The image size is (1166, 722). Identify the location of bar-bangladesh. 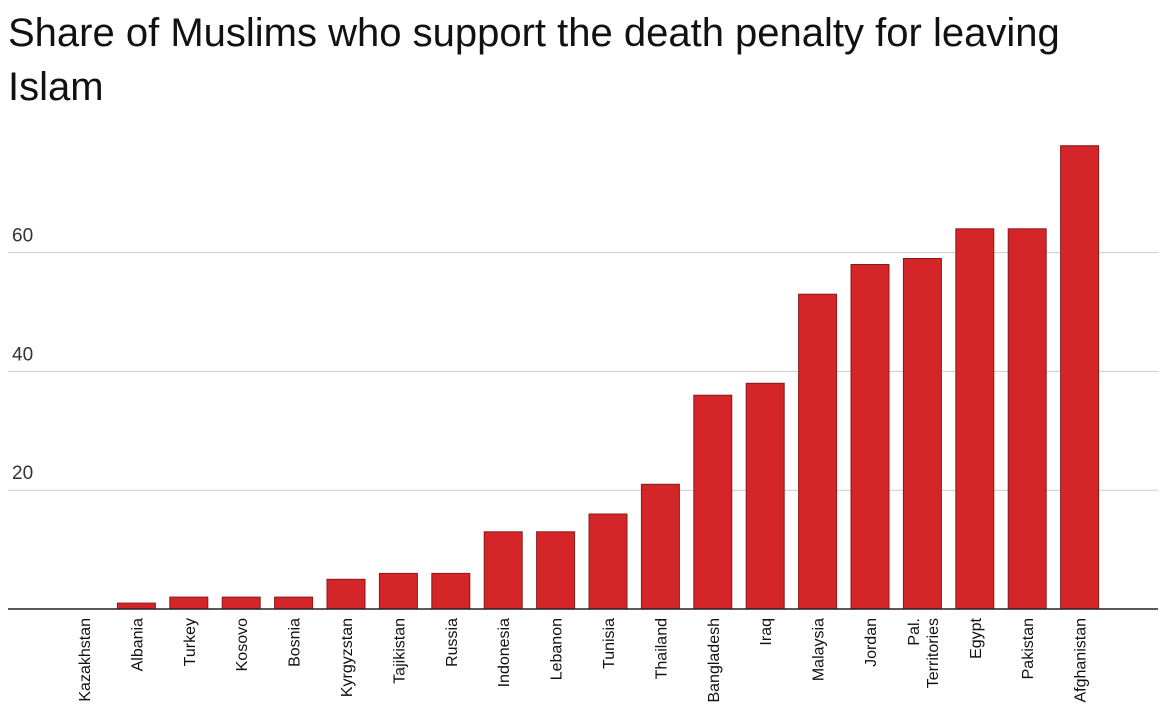
(713, 502).